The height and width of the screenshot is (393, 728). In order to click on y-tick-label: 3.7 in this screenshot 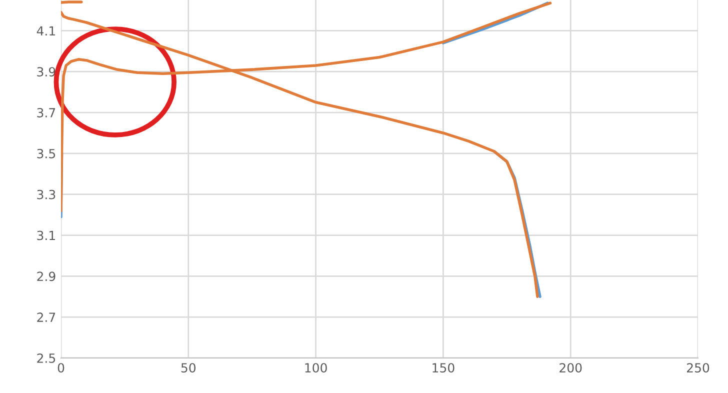, I will do `click(46, 113)`.